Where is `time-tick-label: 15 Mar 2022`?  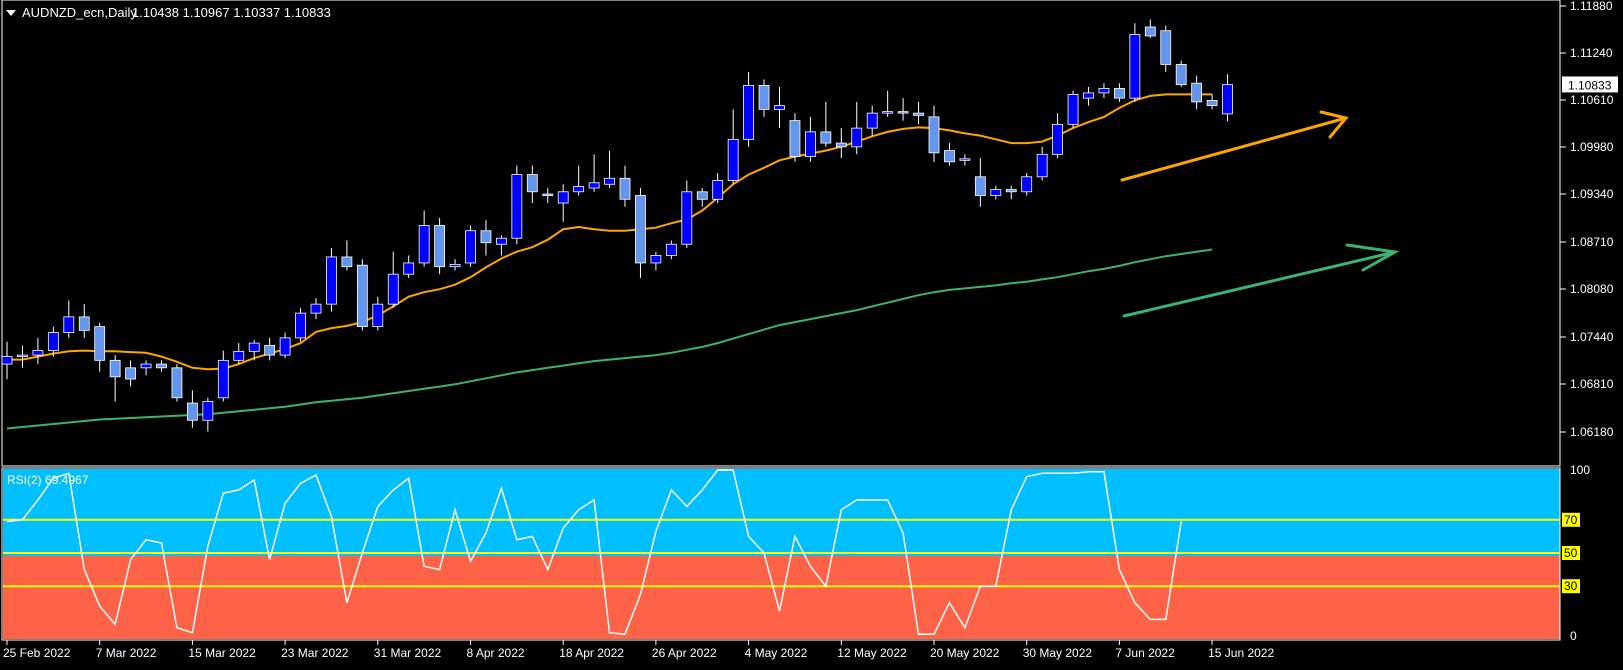
time-tick-label: 15 Mar 2022 is located at coordinates (222, 653).